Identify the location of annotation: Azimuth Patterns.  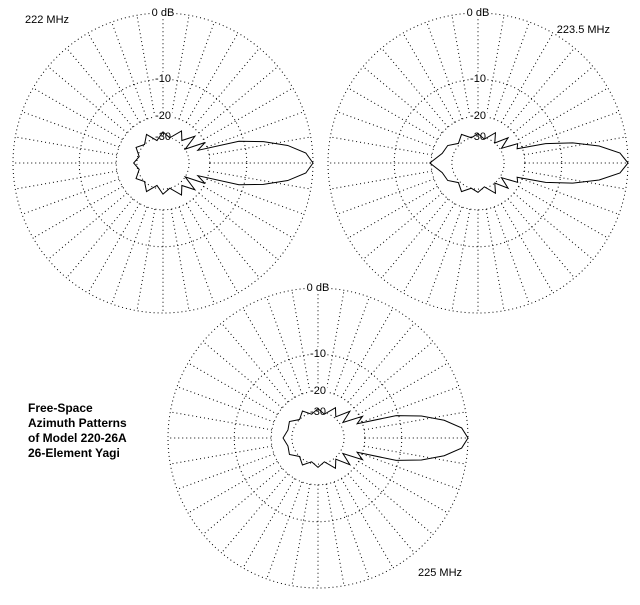
(77, 423).